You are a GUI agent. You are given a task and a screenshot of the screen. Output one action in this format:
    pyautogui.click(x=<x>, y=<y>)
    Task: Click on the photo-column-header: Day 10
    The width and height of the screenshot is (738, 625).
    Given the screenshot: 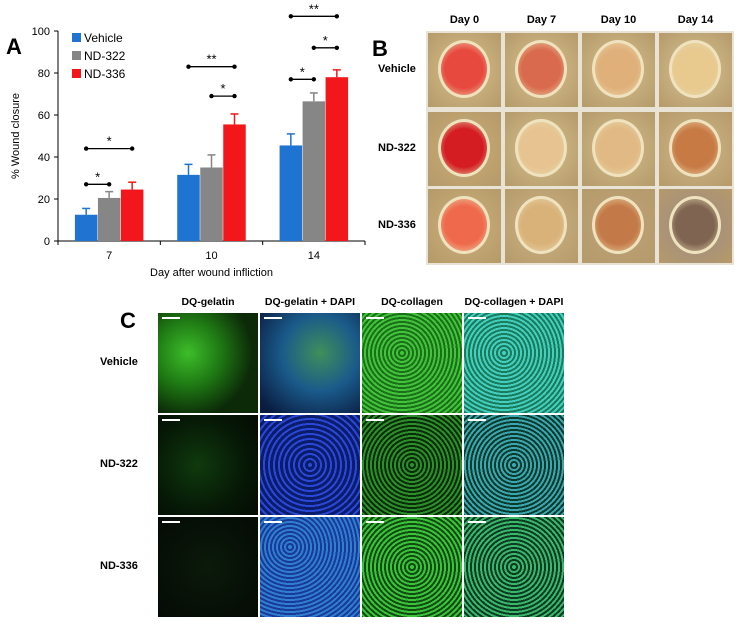 What is the action you would take?
    pyautogui.click(x=618, y=20)
    